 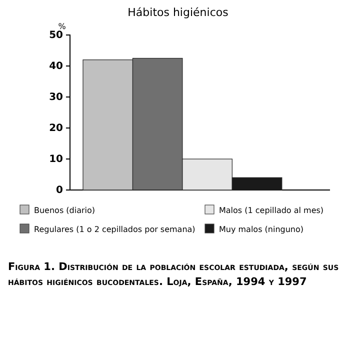 What do you see at coordinates (56, 66) in the screenshot?
I see `y-tick-label: 40` at bounding box center [56, 66].